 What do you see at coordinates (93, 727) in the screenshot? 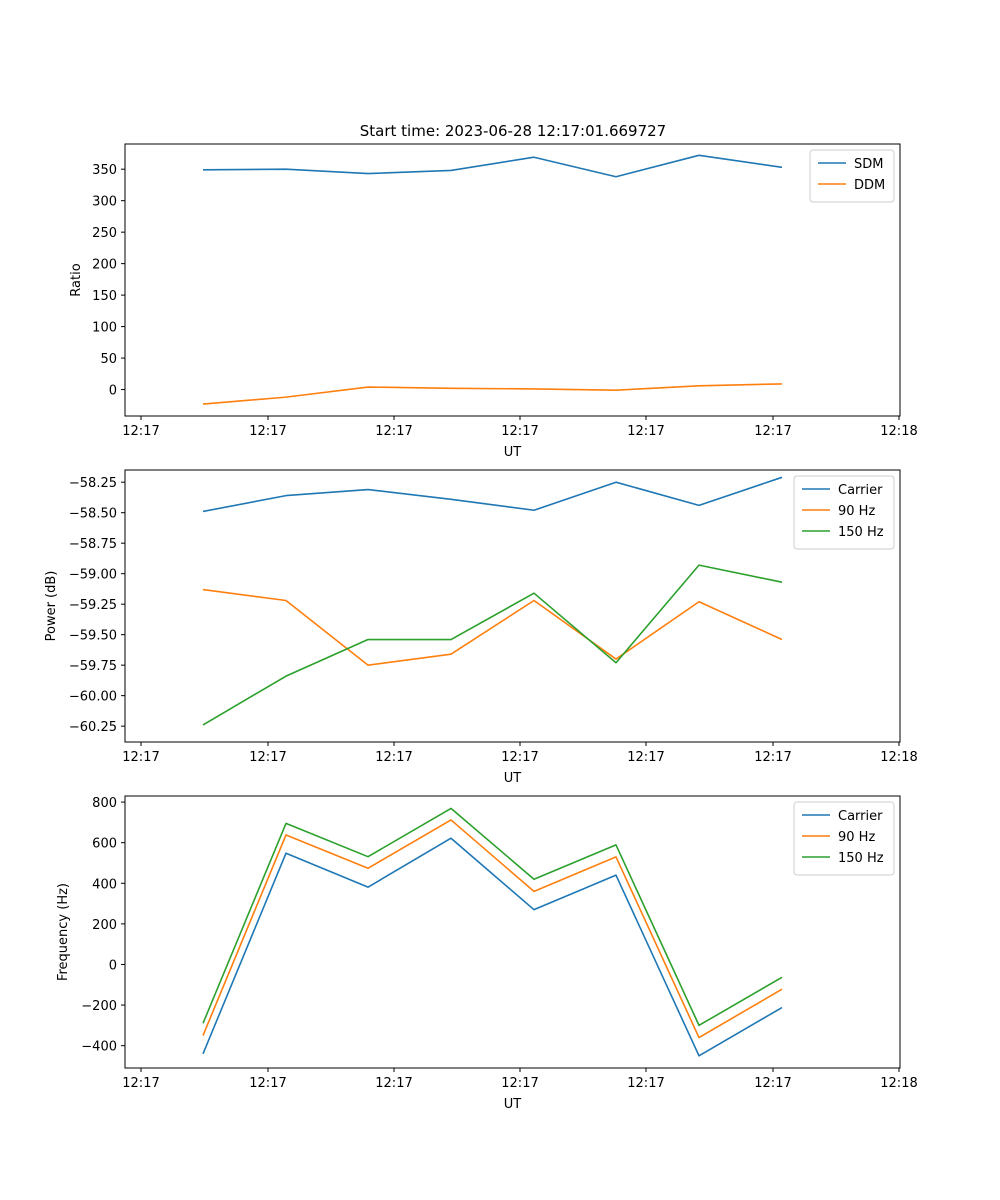
I see `y-tick-label: −60.25` at bounding box center [93, 727].